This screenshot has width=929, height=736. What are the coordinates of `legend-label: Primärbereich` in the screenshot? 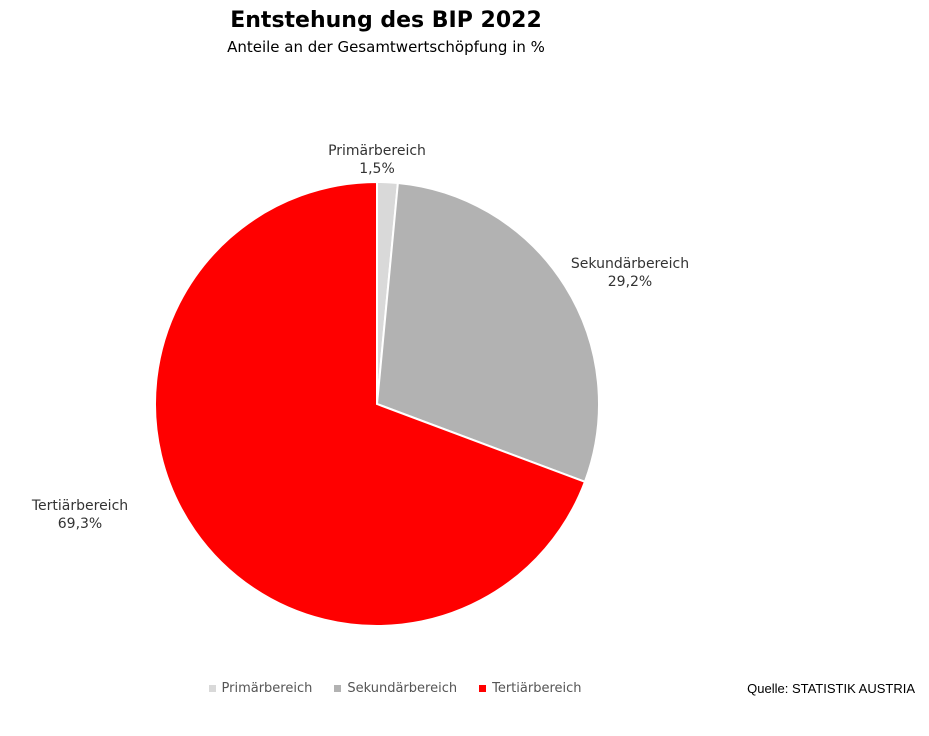 It's located at (267, 688).